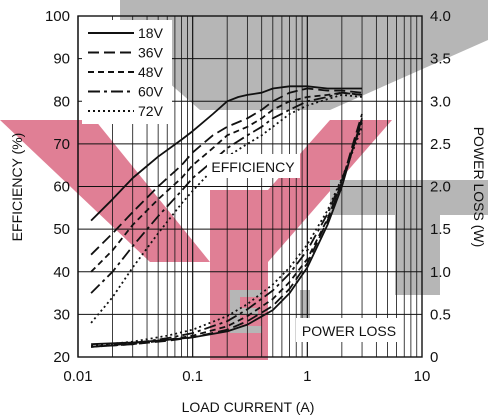 The width and height of the screenshot is (488, 418). I want to click on y2-tick-label: 3.0, so click(440, 101).